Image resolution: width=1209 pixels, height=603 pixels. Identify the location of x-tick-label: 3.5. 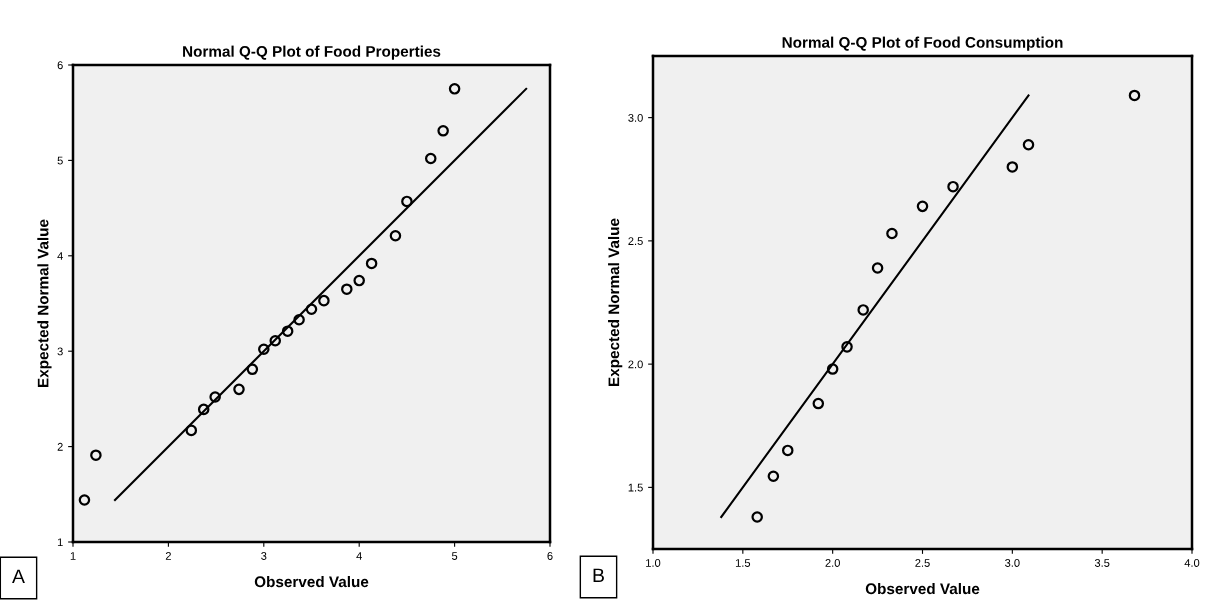
(1102, 563).